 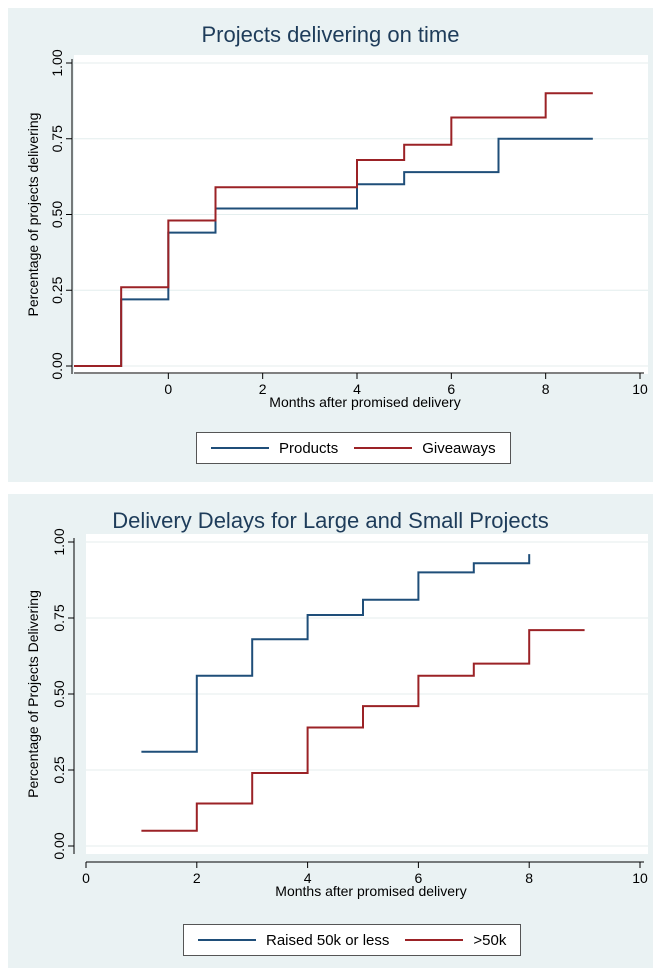 I want to click on legend-label: Raised 50k or less, so click(x=328, y=940).